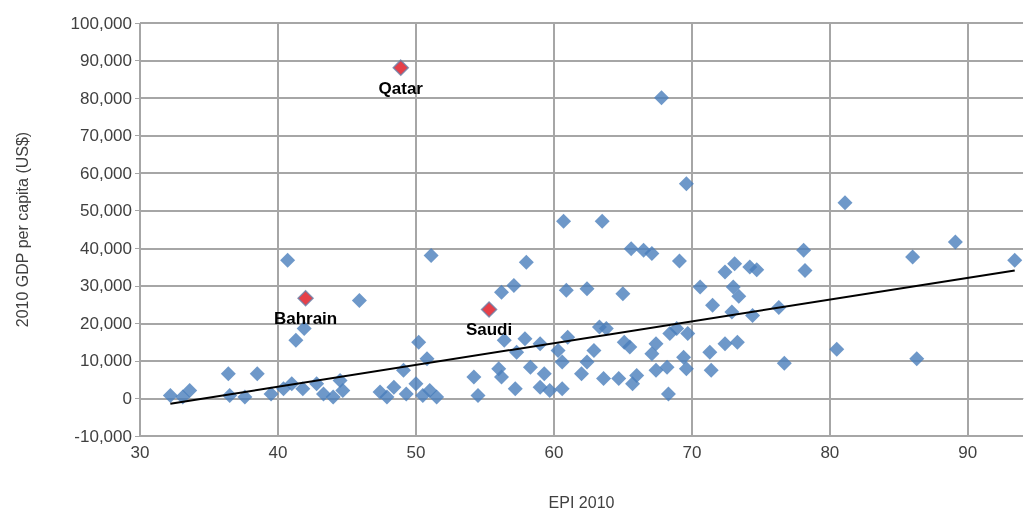 This screenshot has height=518, width=1028. What do you see at coordinates (106, 211) in the screenshot?
I see `y-tick-label: 50,000` at bounding box center [106, 211].